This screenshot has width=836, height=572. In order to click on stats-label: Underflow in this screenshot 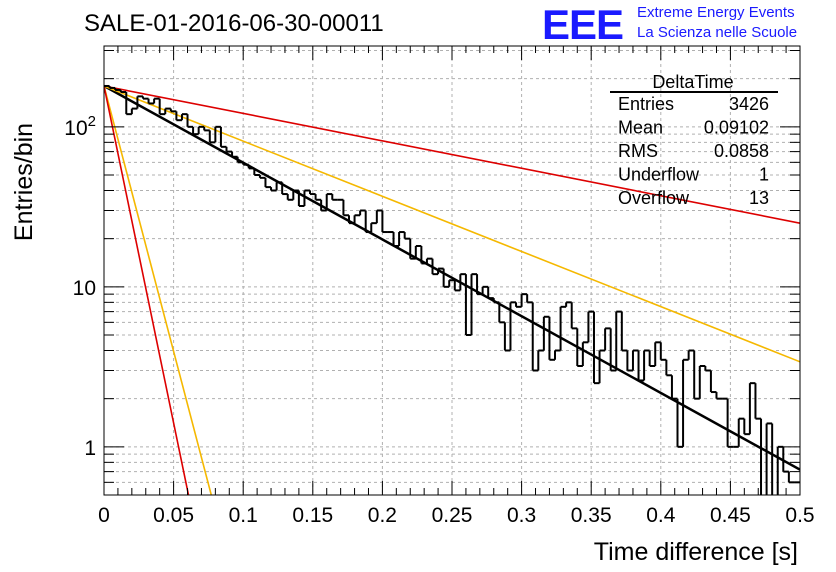, I will do `click(659, 175)`.